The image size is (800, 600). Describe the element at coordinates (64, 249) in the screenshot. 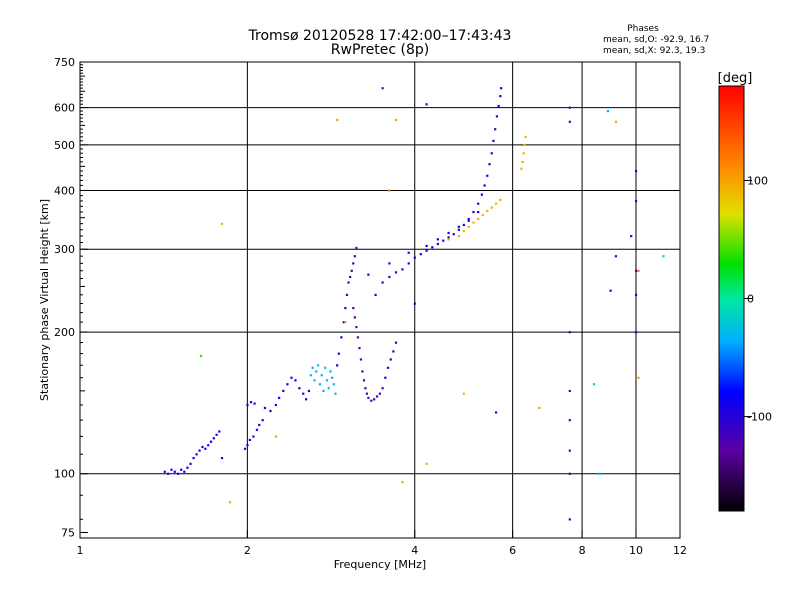

I see `y-tick-label: 300` at that location.